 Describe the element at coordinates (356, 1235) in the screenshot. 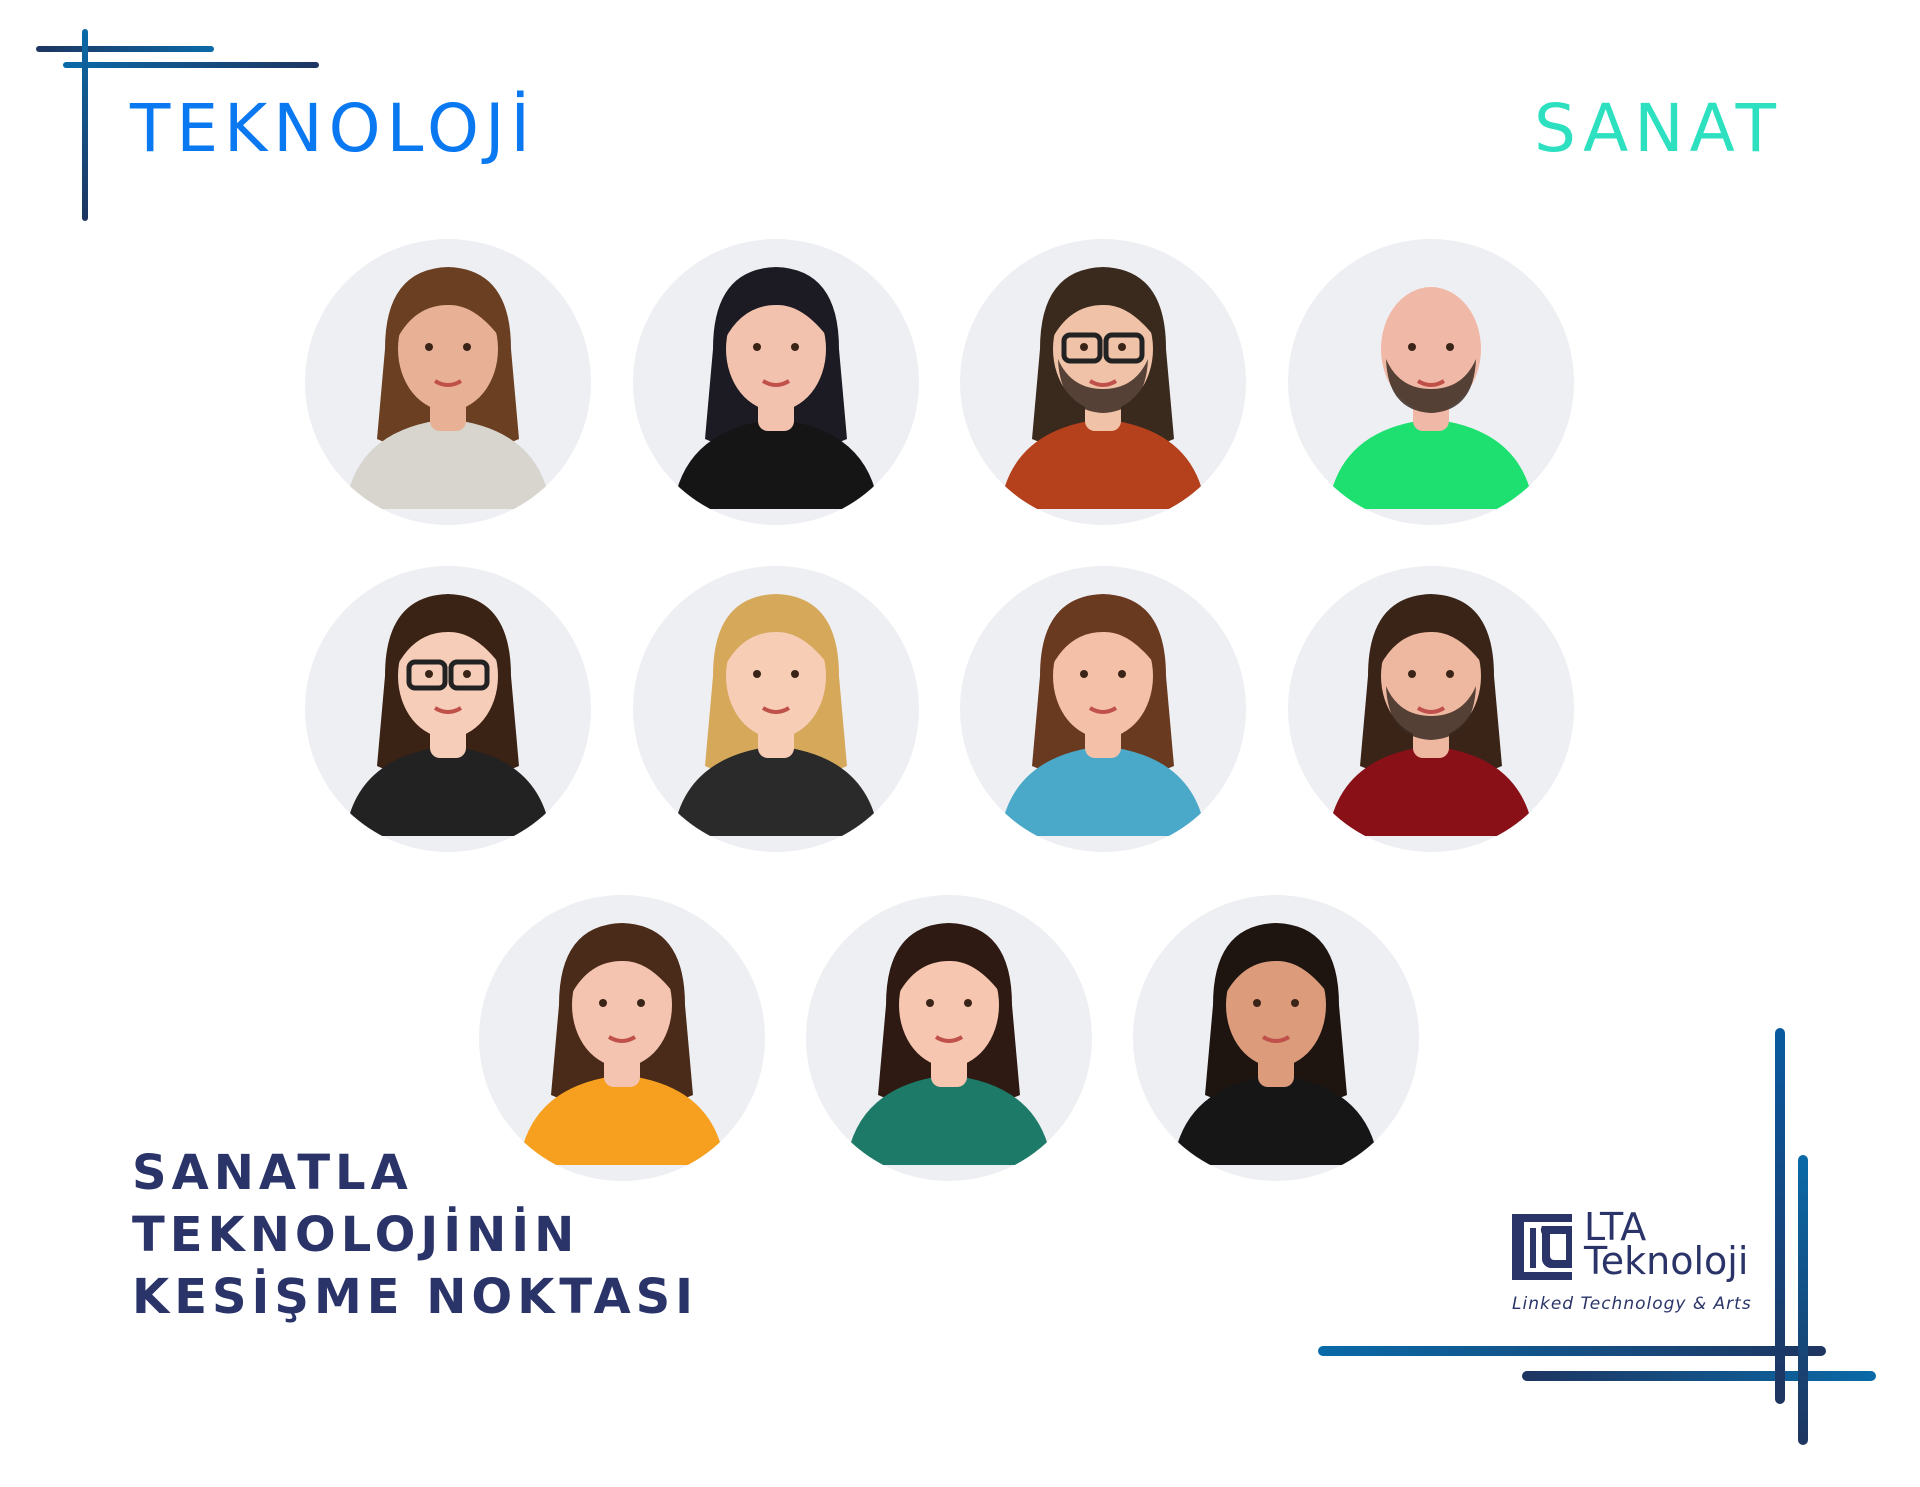

I see `tagline-line: TEKNOLOJİNİN` at that location.